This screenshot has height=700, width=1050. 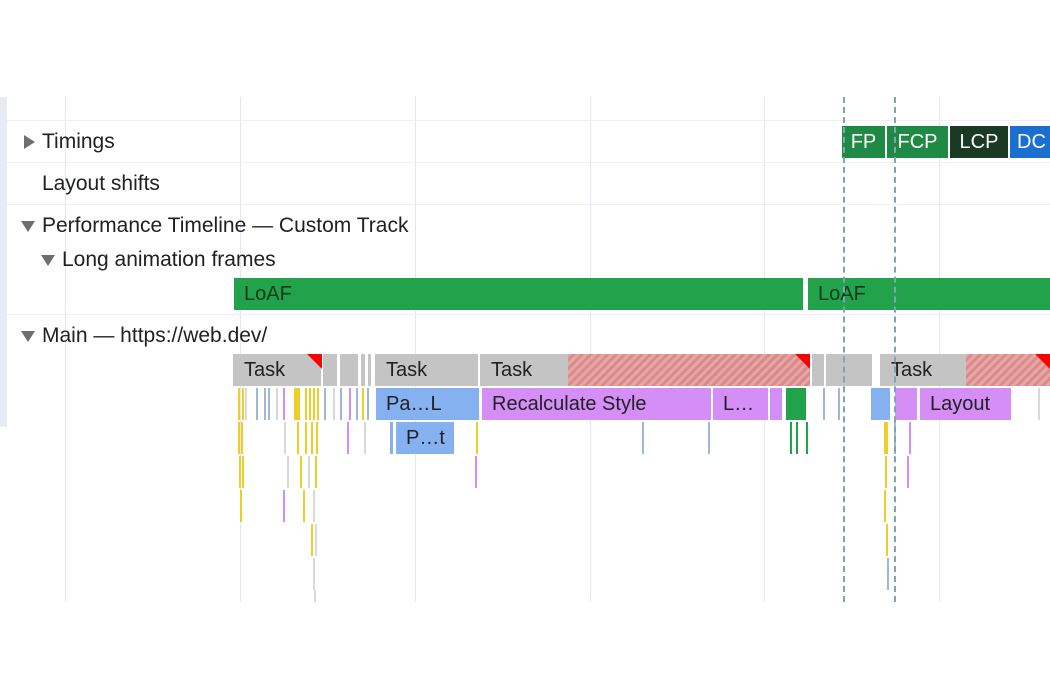 I want to click on parse-html-event: P…t, so click(x=425, y=438).